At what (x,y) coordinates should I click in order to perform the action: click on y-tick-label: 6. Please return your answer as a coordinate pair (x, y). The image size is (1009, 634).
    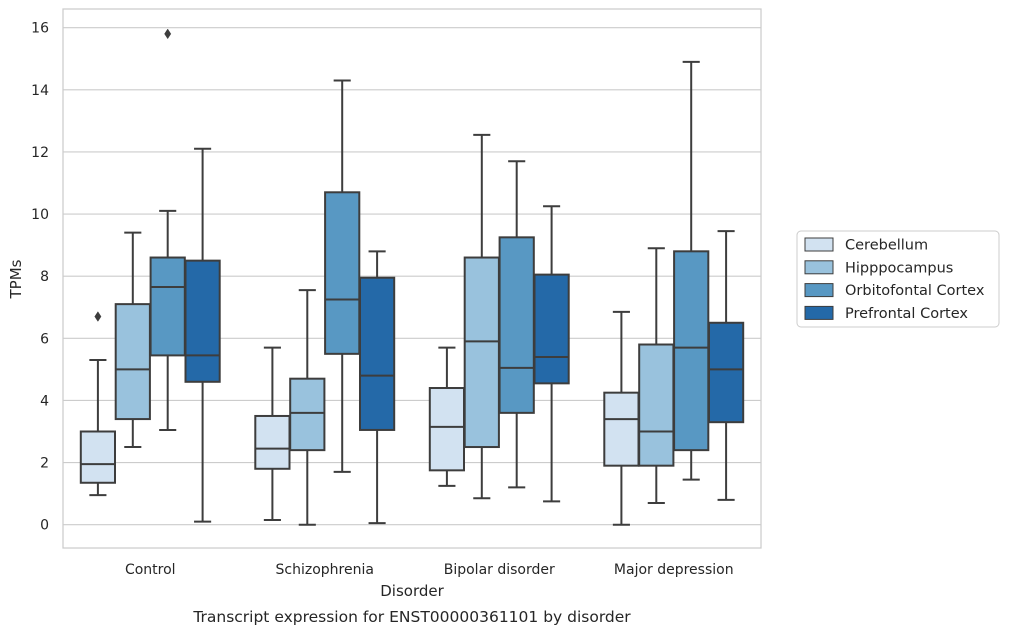
    Looking at the image, I should click on (44, 339).